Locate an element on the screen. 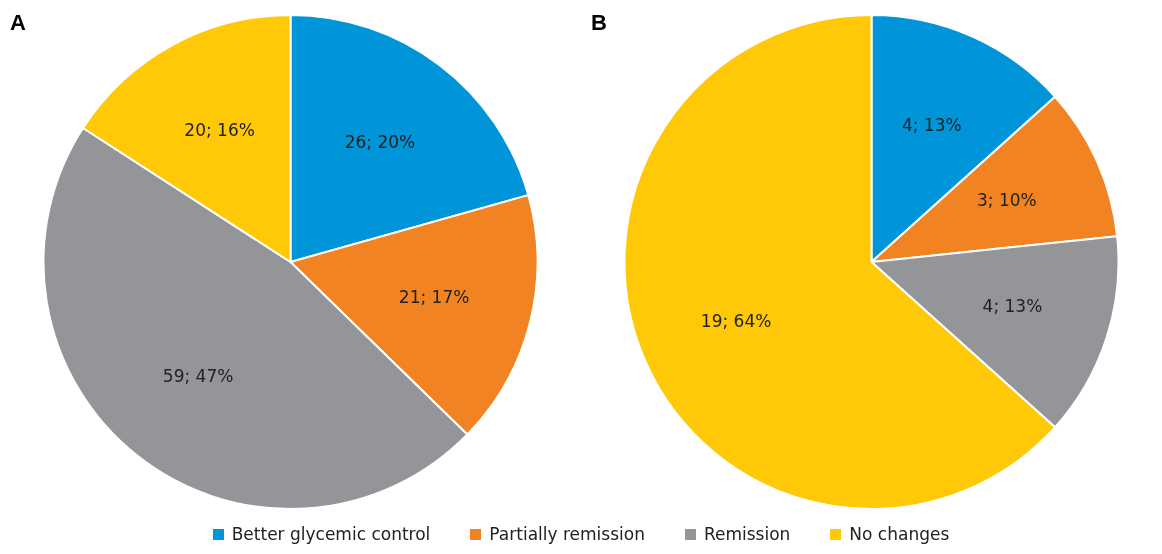 The width and height of the screenshot is (1162, 554). data-label: 20; 16% is located at coordinates (219, 130).